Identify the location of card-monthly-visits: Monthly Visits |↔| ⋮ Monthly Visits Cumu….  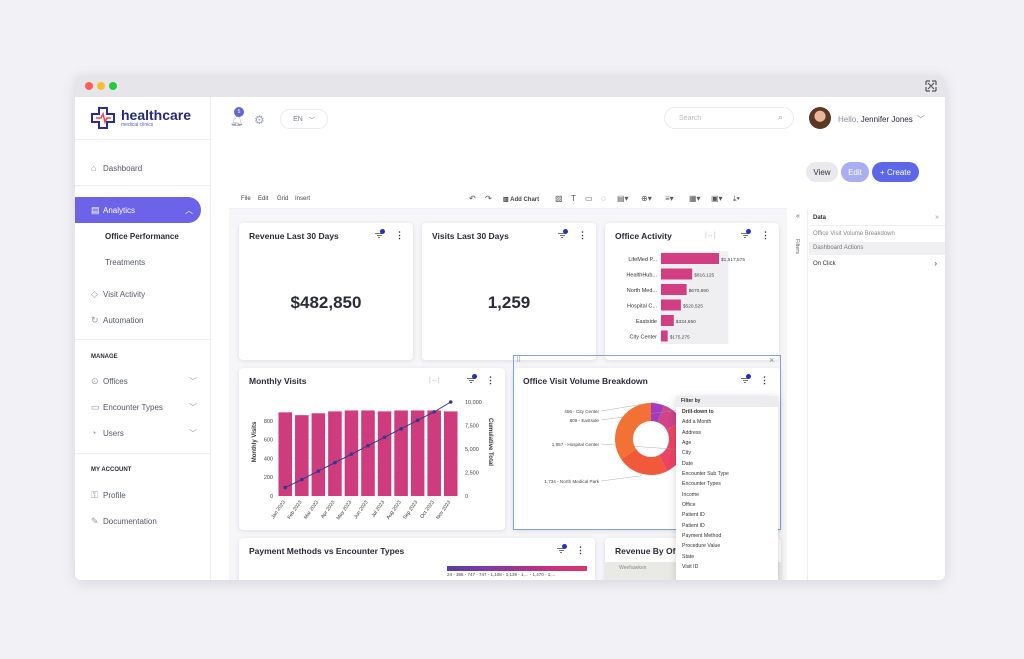
(372, 449).